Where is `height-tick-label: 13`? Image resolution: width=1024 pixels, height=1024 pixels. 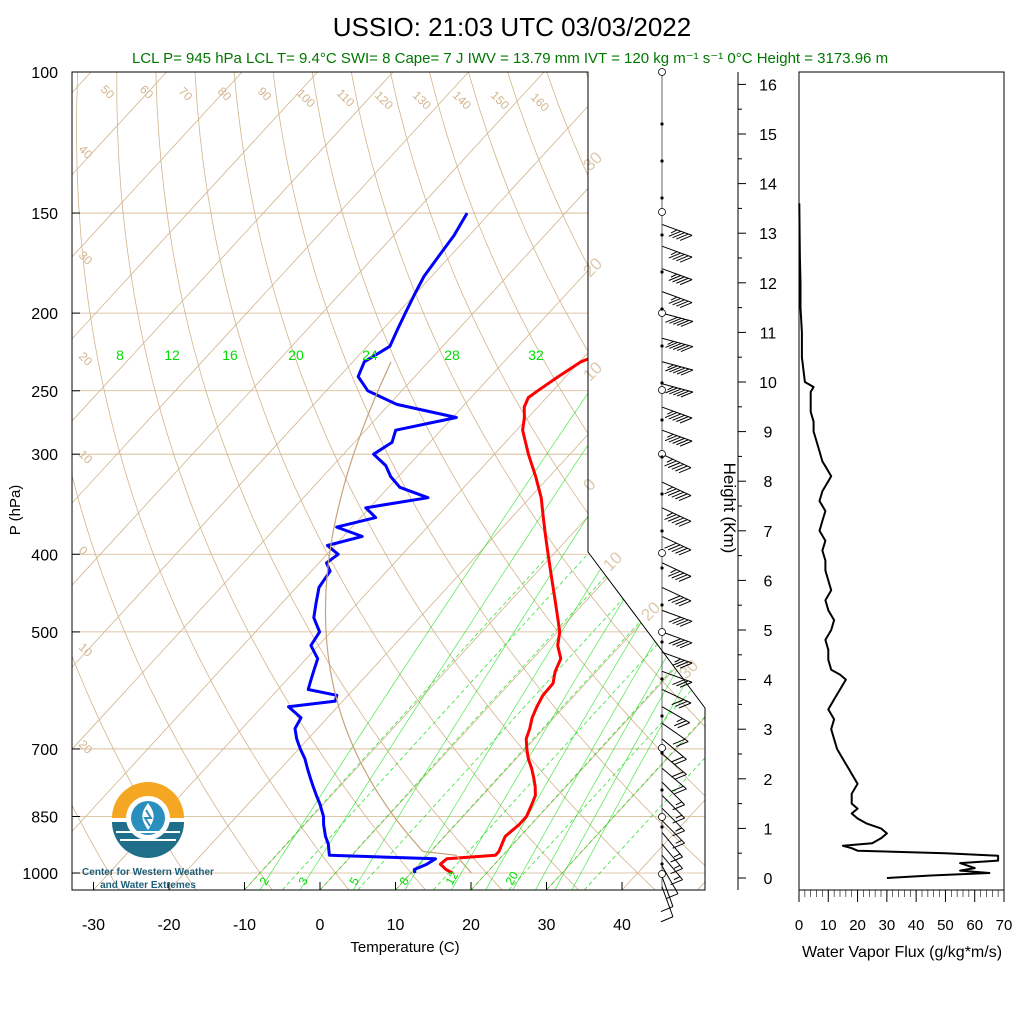 height-tick-label: 13 is located at coordinates (768, 234).